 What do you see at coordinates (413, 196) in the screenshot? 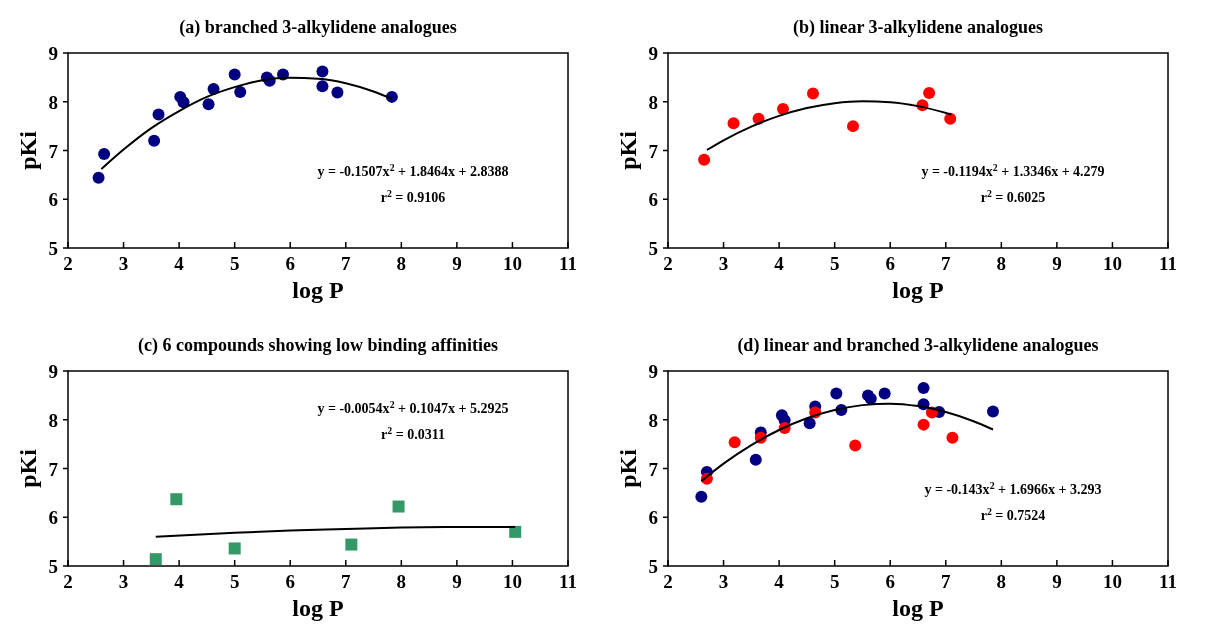
I see `annotation: r$^{2}$ = 0.9106` at bounding box center [413, 196].